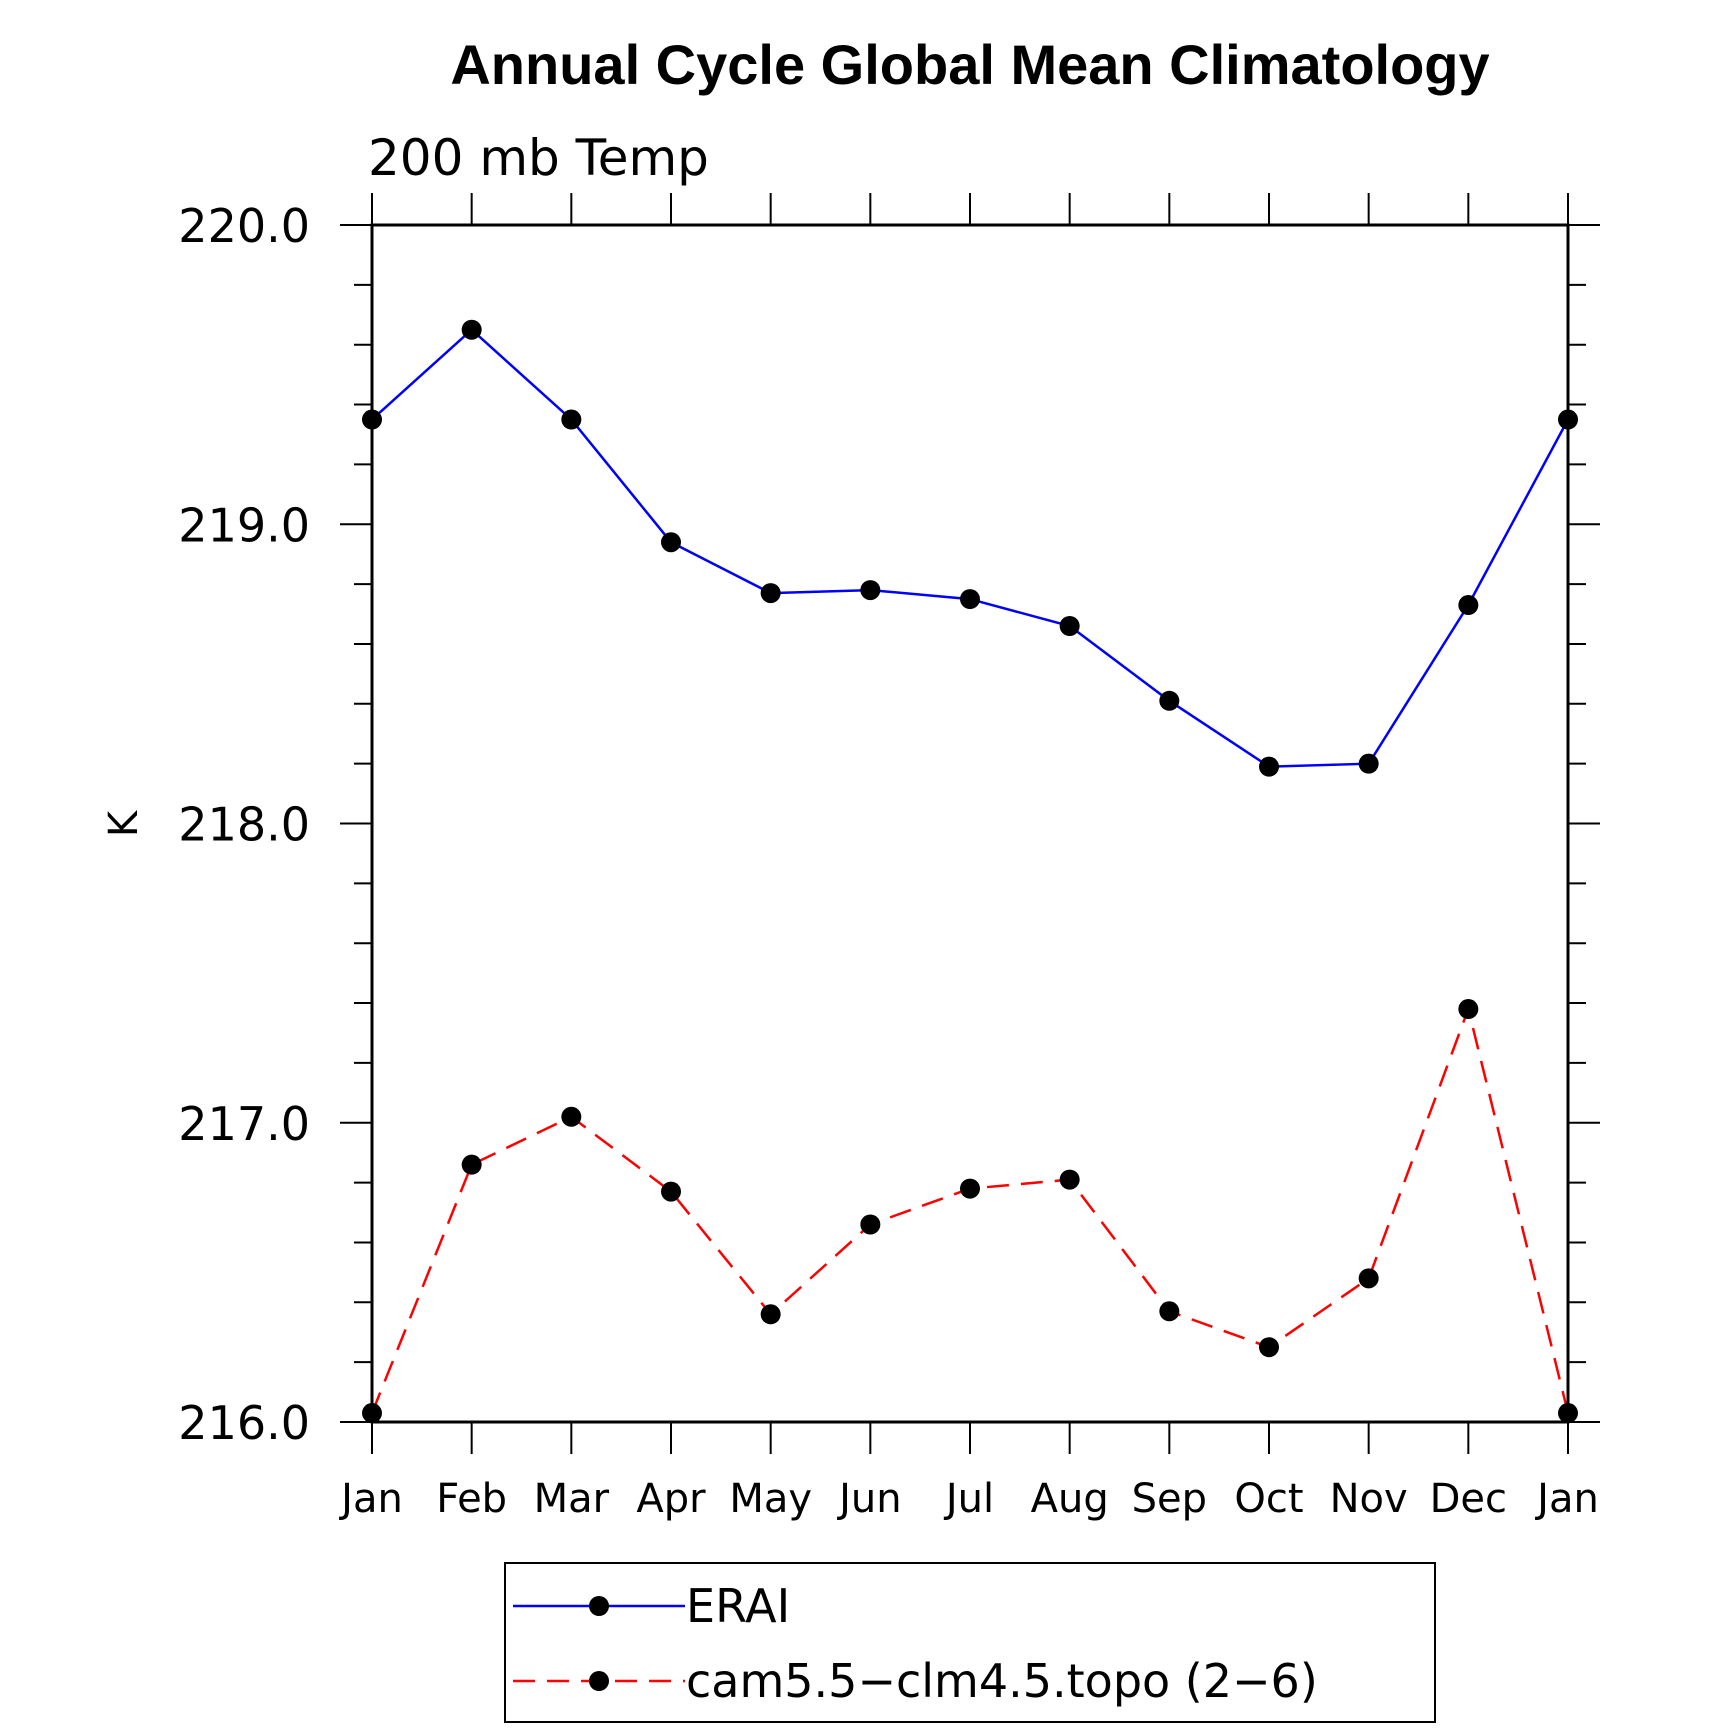  I want to click on x-tick-label: Jun, so click(869, 1499).